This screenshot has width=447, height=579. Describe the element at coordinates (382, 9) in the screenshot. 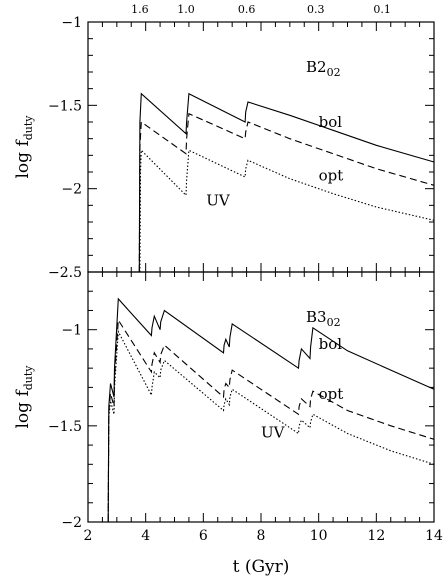

I see `top-axis-tick-label: 0.1` at that location.